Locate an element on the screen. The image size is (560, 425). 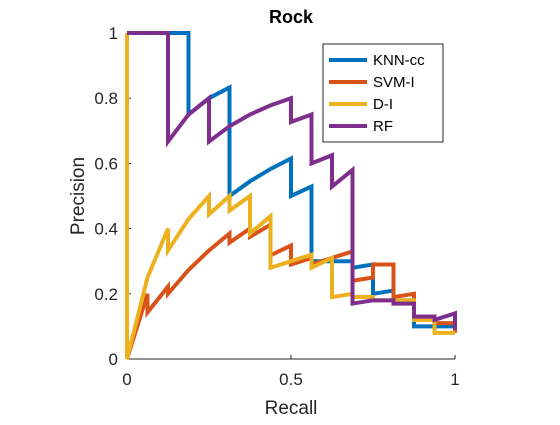
y-axis-label: Precision is located at coordinates (78, 196).